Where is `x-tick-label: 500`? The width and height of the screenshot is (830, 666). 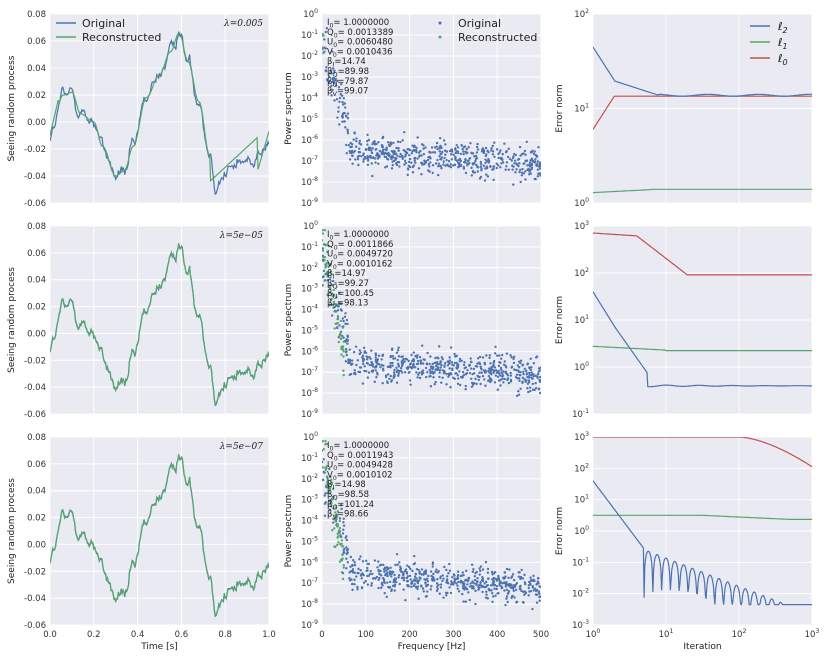
x-tick-label: 500 is located at coordinates (541, 635).